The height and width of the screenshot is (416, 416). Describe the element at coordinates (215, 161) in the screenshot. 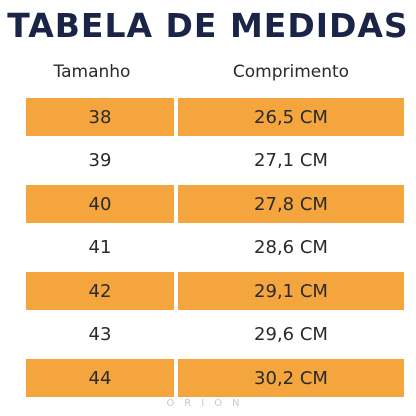

I see `table-row: 39 27,1 CM` at that location.